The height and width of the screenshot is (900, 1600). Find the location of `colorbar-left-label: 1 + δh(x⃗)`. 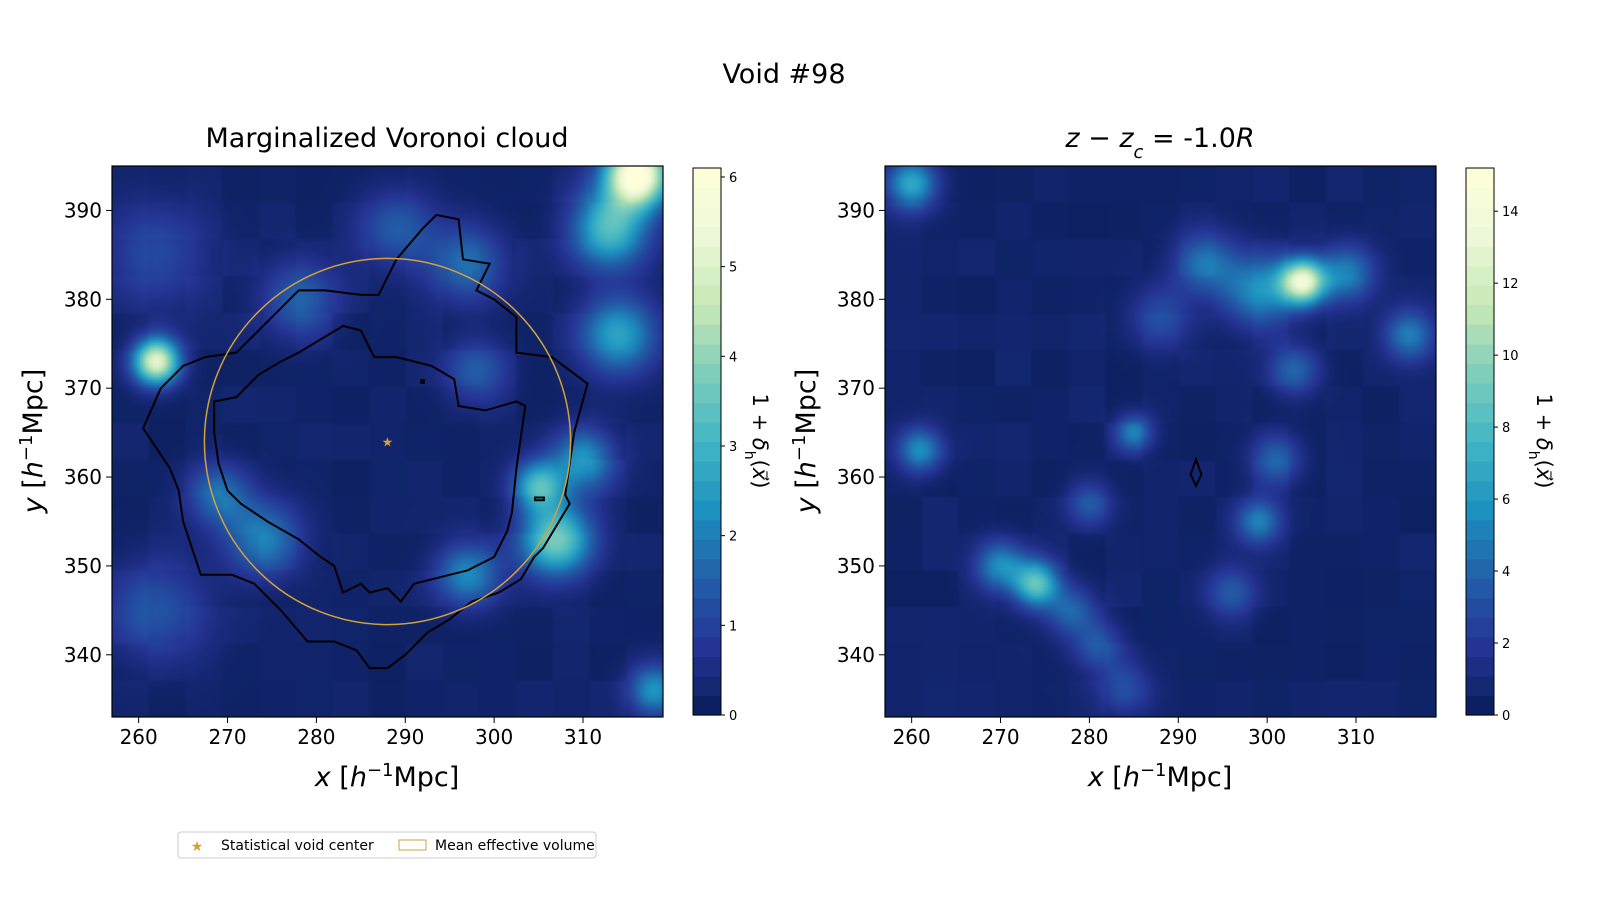

colorbar-left-label: 1 + δh(x⃗) is located at coordinates (756, 441).